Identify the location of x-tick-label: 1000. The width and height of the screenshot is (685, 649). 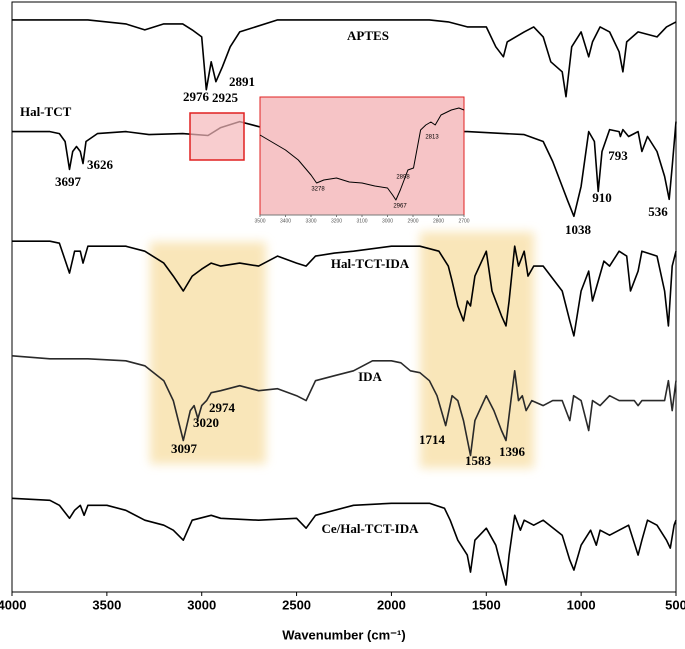
(581, 604).